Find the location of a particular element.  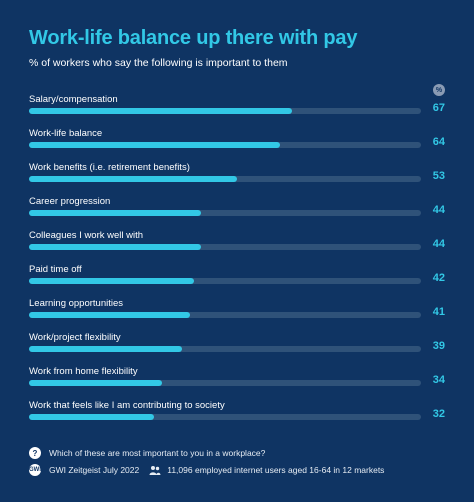

bar-row: Career progression 44 is located at coordinates (239, 213).